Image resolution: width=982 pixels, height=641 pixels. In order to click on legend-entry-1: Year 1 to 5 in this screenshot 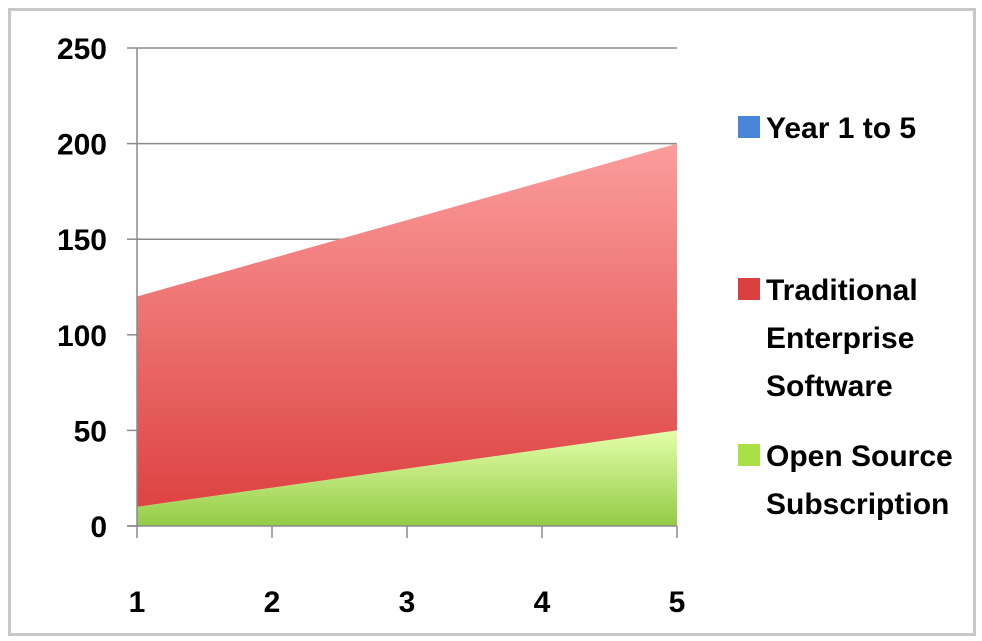, I will do `click(827, 128)`.